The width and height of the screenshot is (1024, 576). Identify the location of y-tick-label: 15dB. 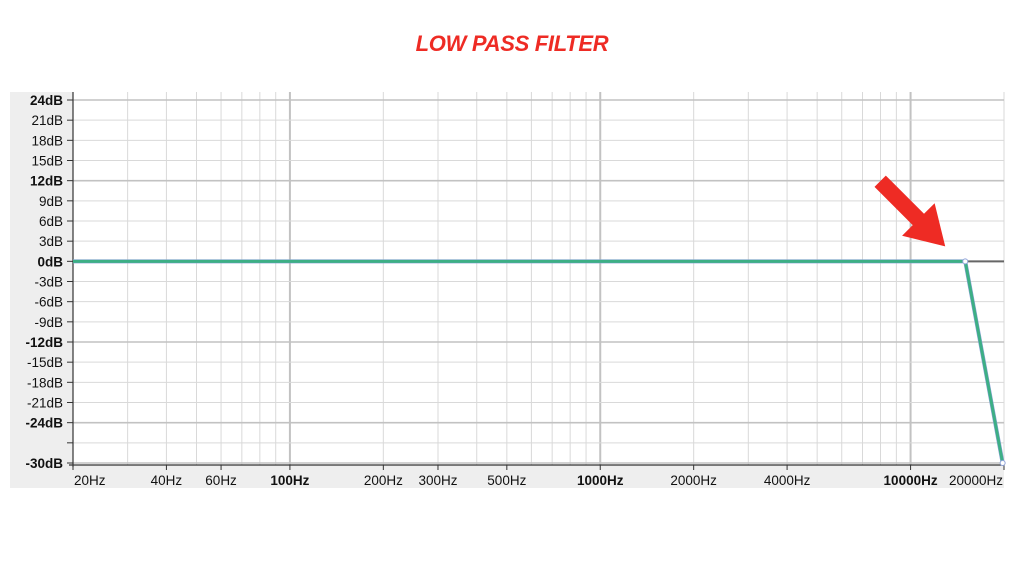
(47, 161).